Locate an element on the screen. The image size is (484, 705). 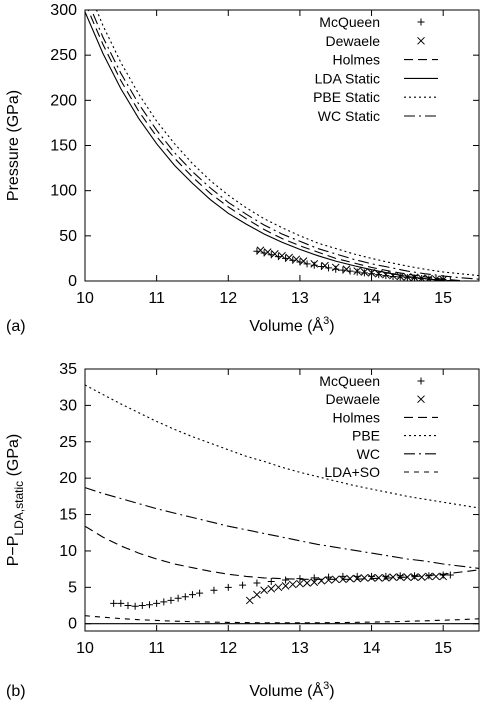
legend-marker is located at coordinates (421, 40).